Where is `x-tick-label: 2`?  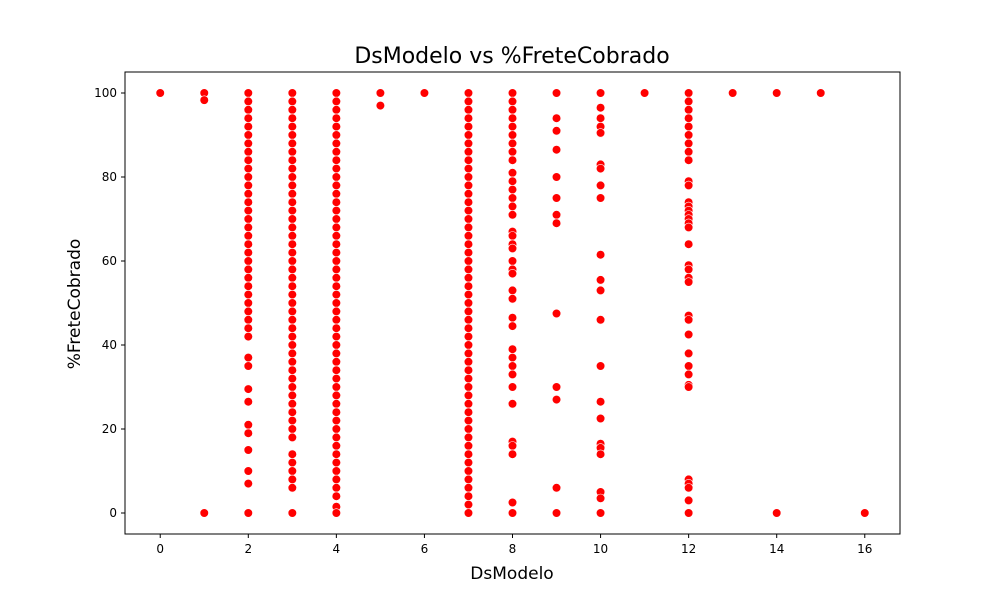 x-tick-label: 2 is located at coordinates (248, 549).